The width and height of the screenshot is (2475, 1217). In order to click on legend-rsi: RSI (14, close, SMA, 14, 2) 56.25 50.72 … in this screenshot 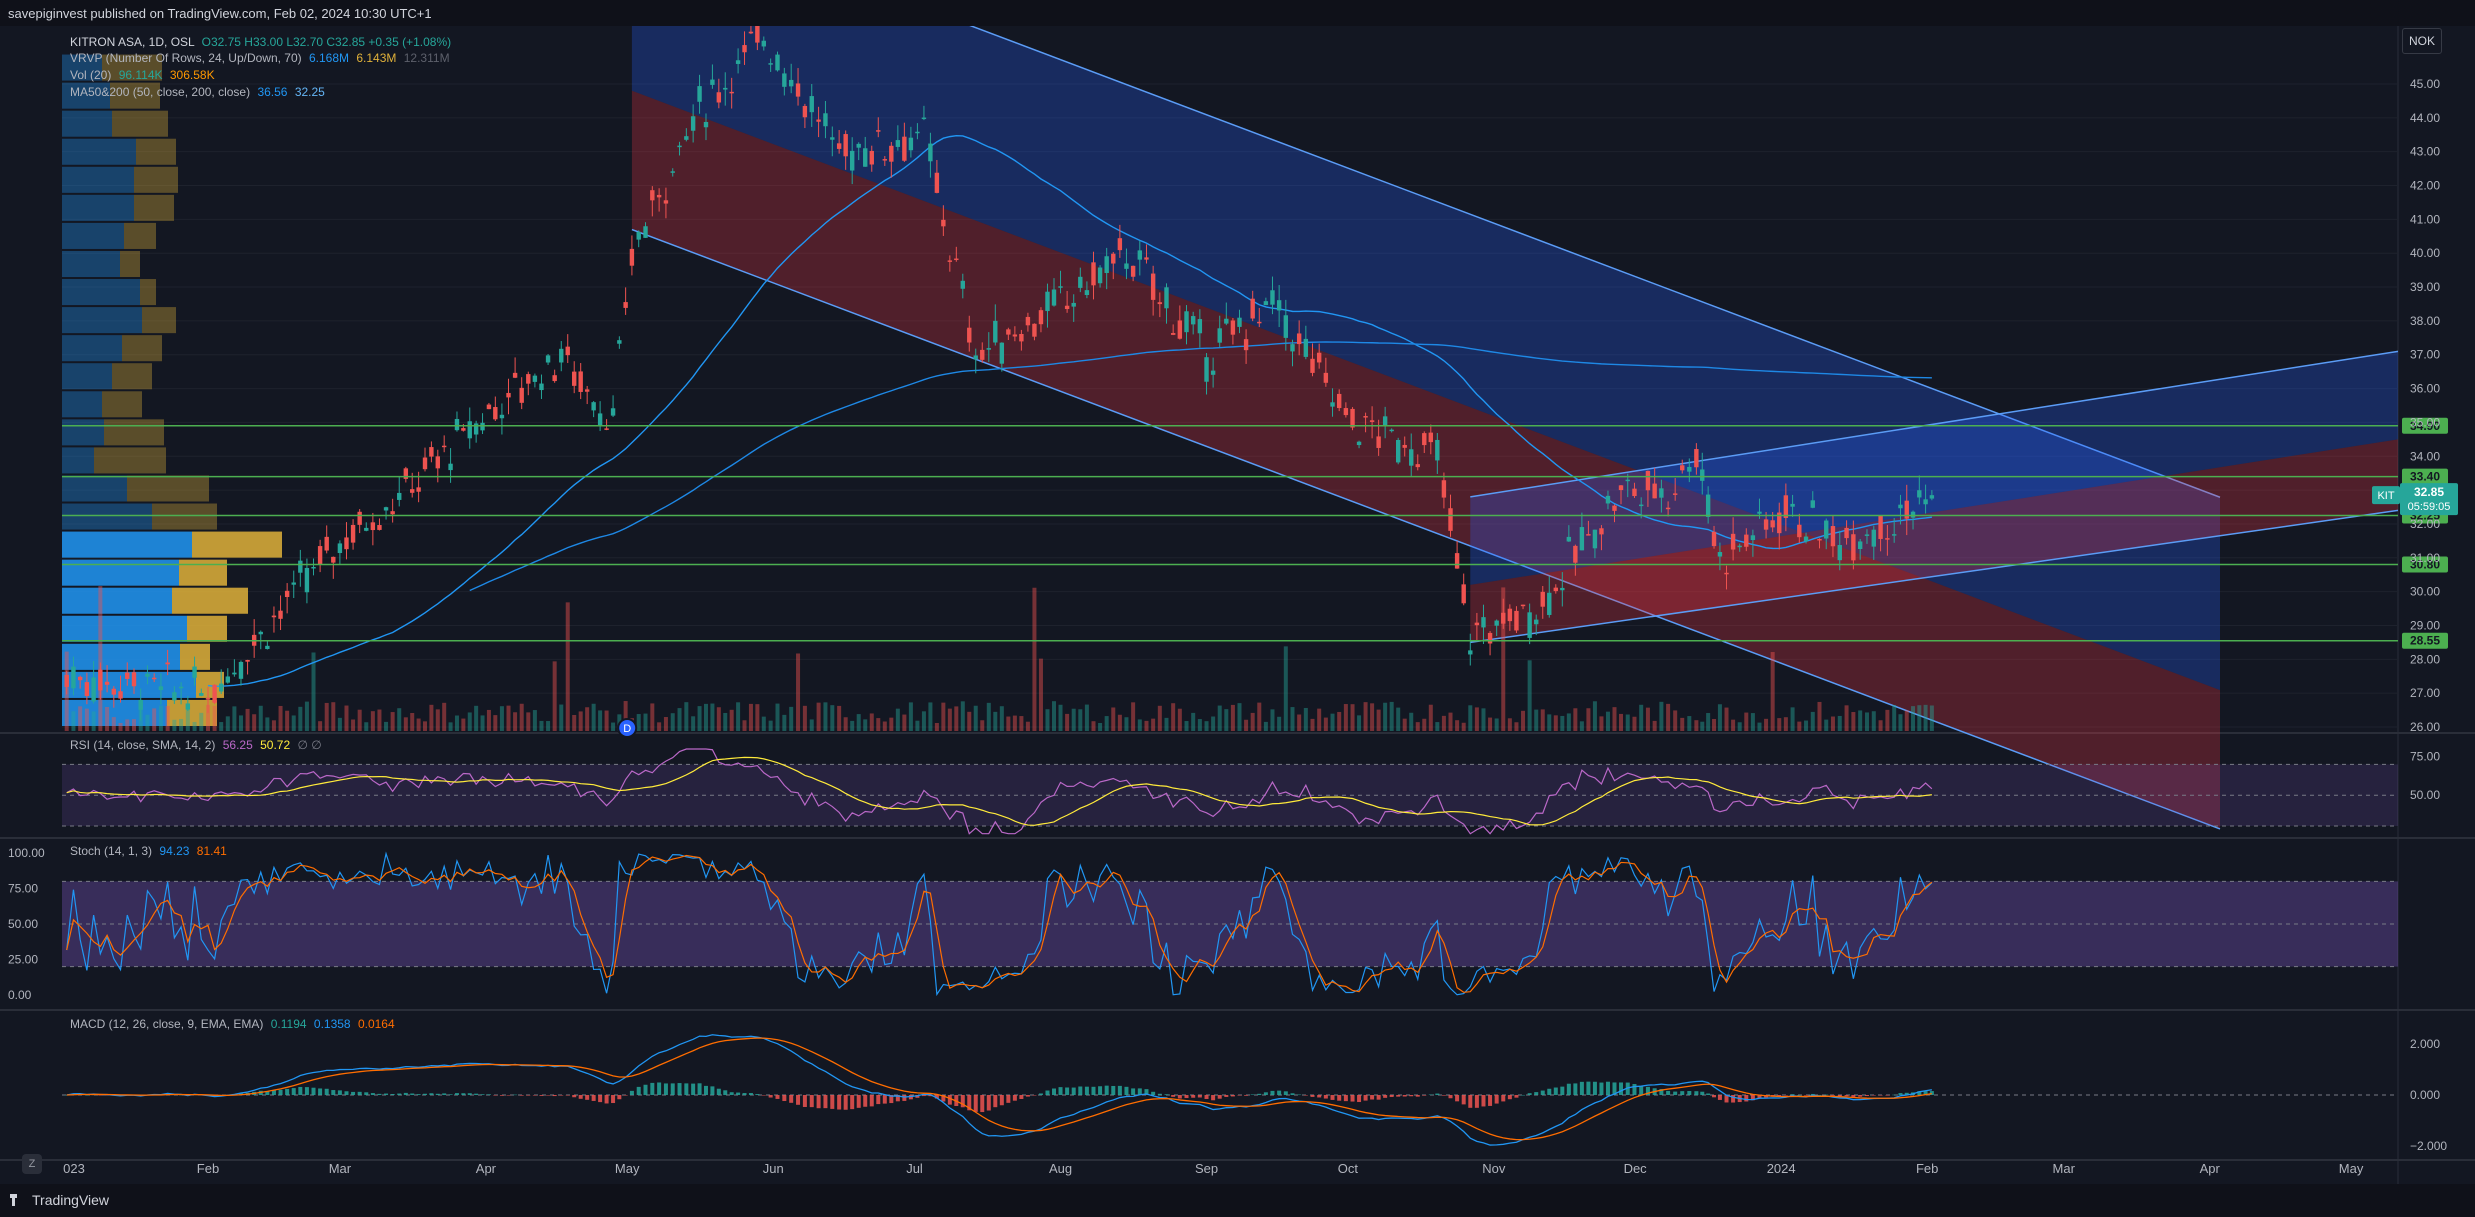, I will do `click(196, 745)`.